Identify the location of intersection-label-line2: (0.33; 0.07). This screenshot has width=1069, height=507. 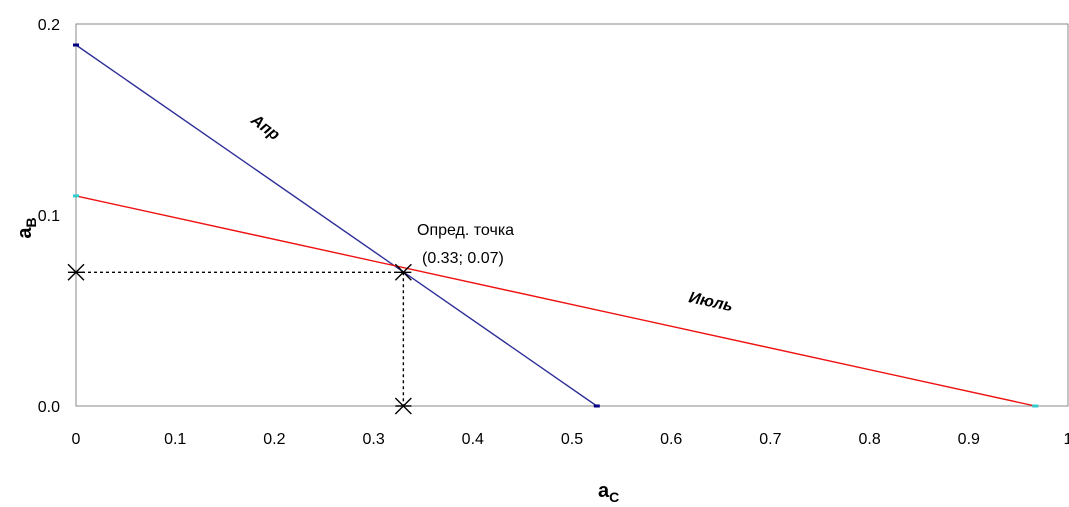
(463, 258).